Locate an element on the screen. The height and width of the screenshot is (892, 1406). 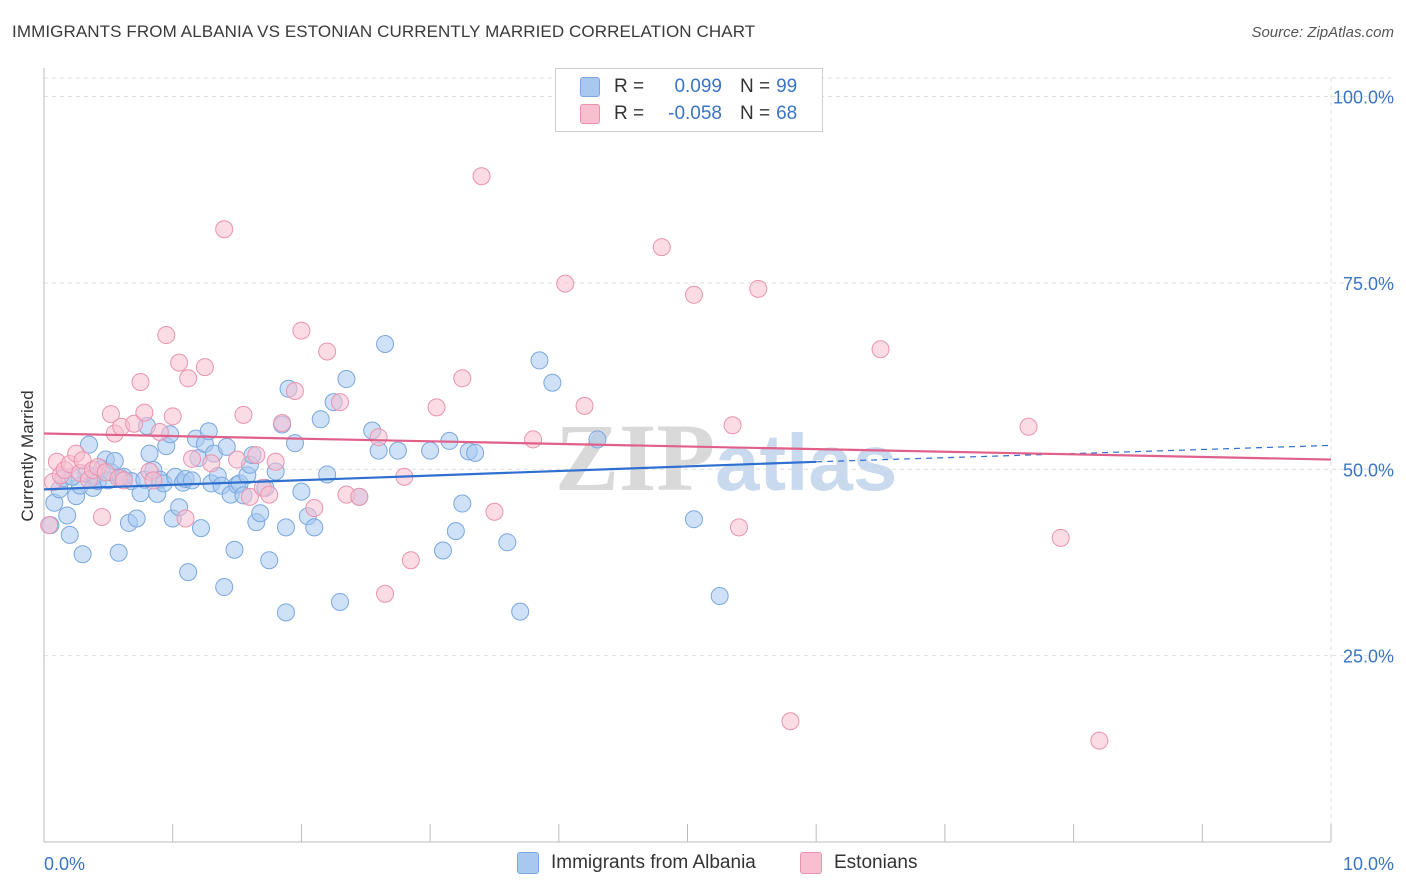
legend-n-value: 68 is located at coordinates (787, 113).